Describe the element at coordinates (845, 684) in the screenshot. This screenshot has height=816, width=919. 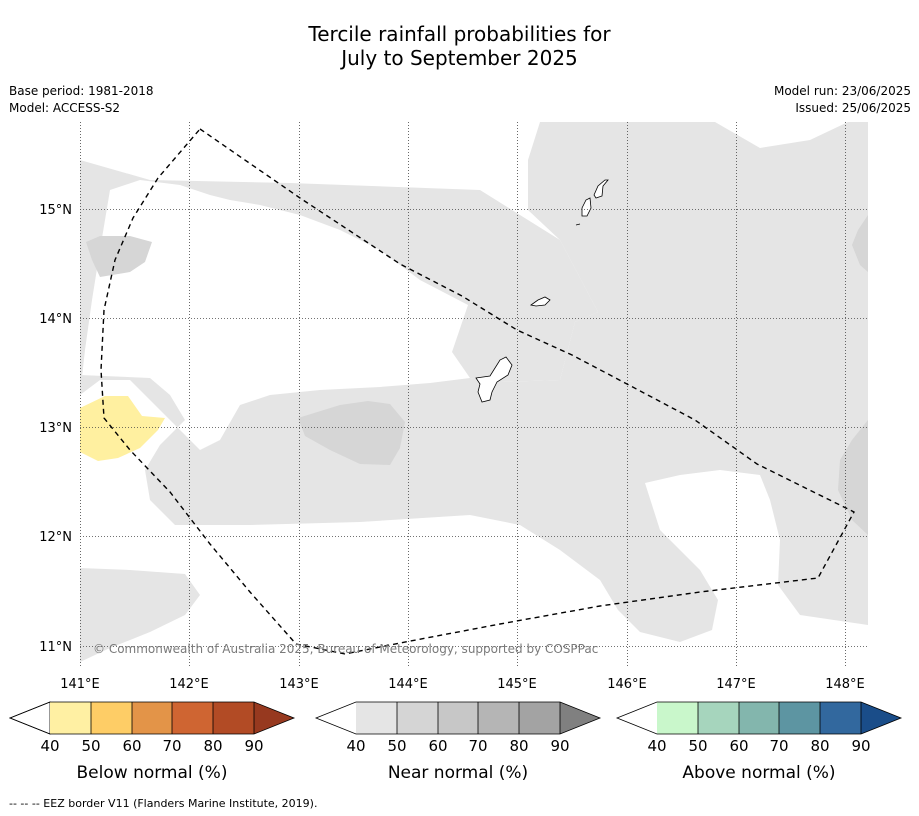
I see `lon-tick-label: 148°E` at that location.